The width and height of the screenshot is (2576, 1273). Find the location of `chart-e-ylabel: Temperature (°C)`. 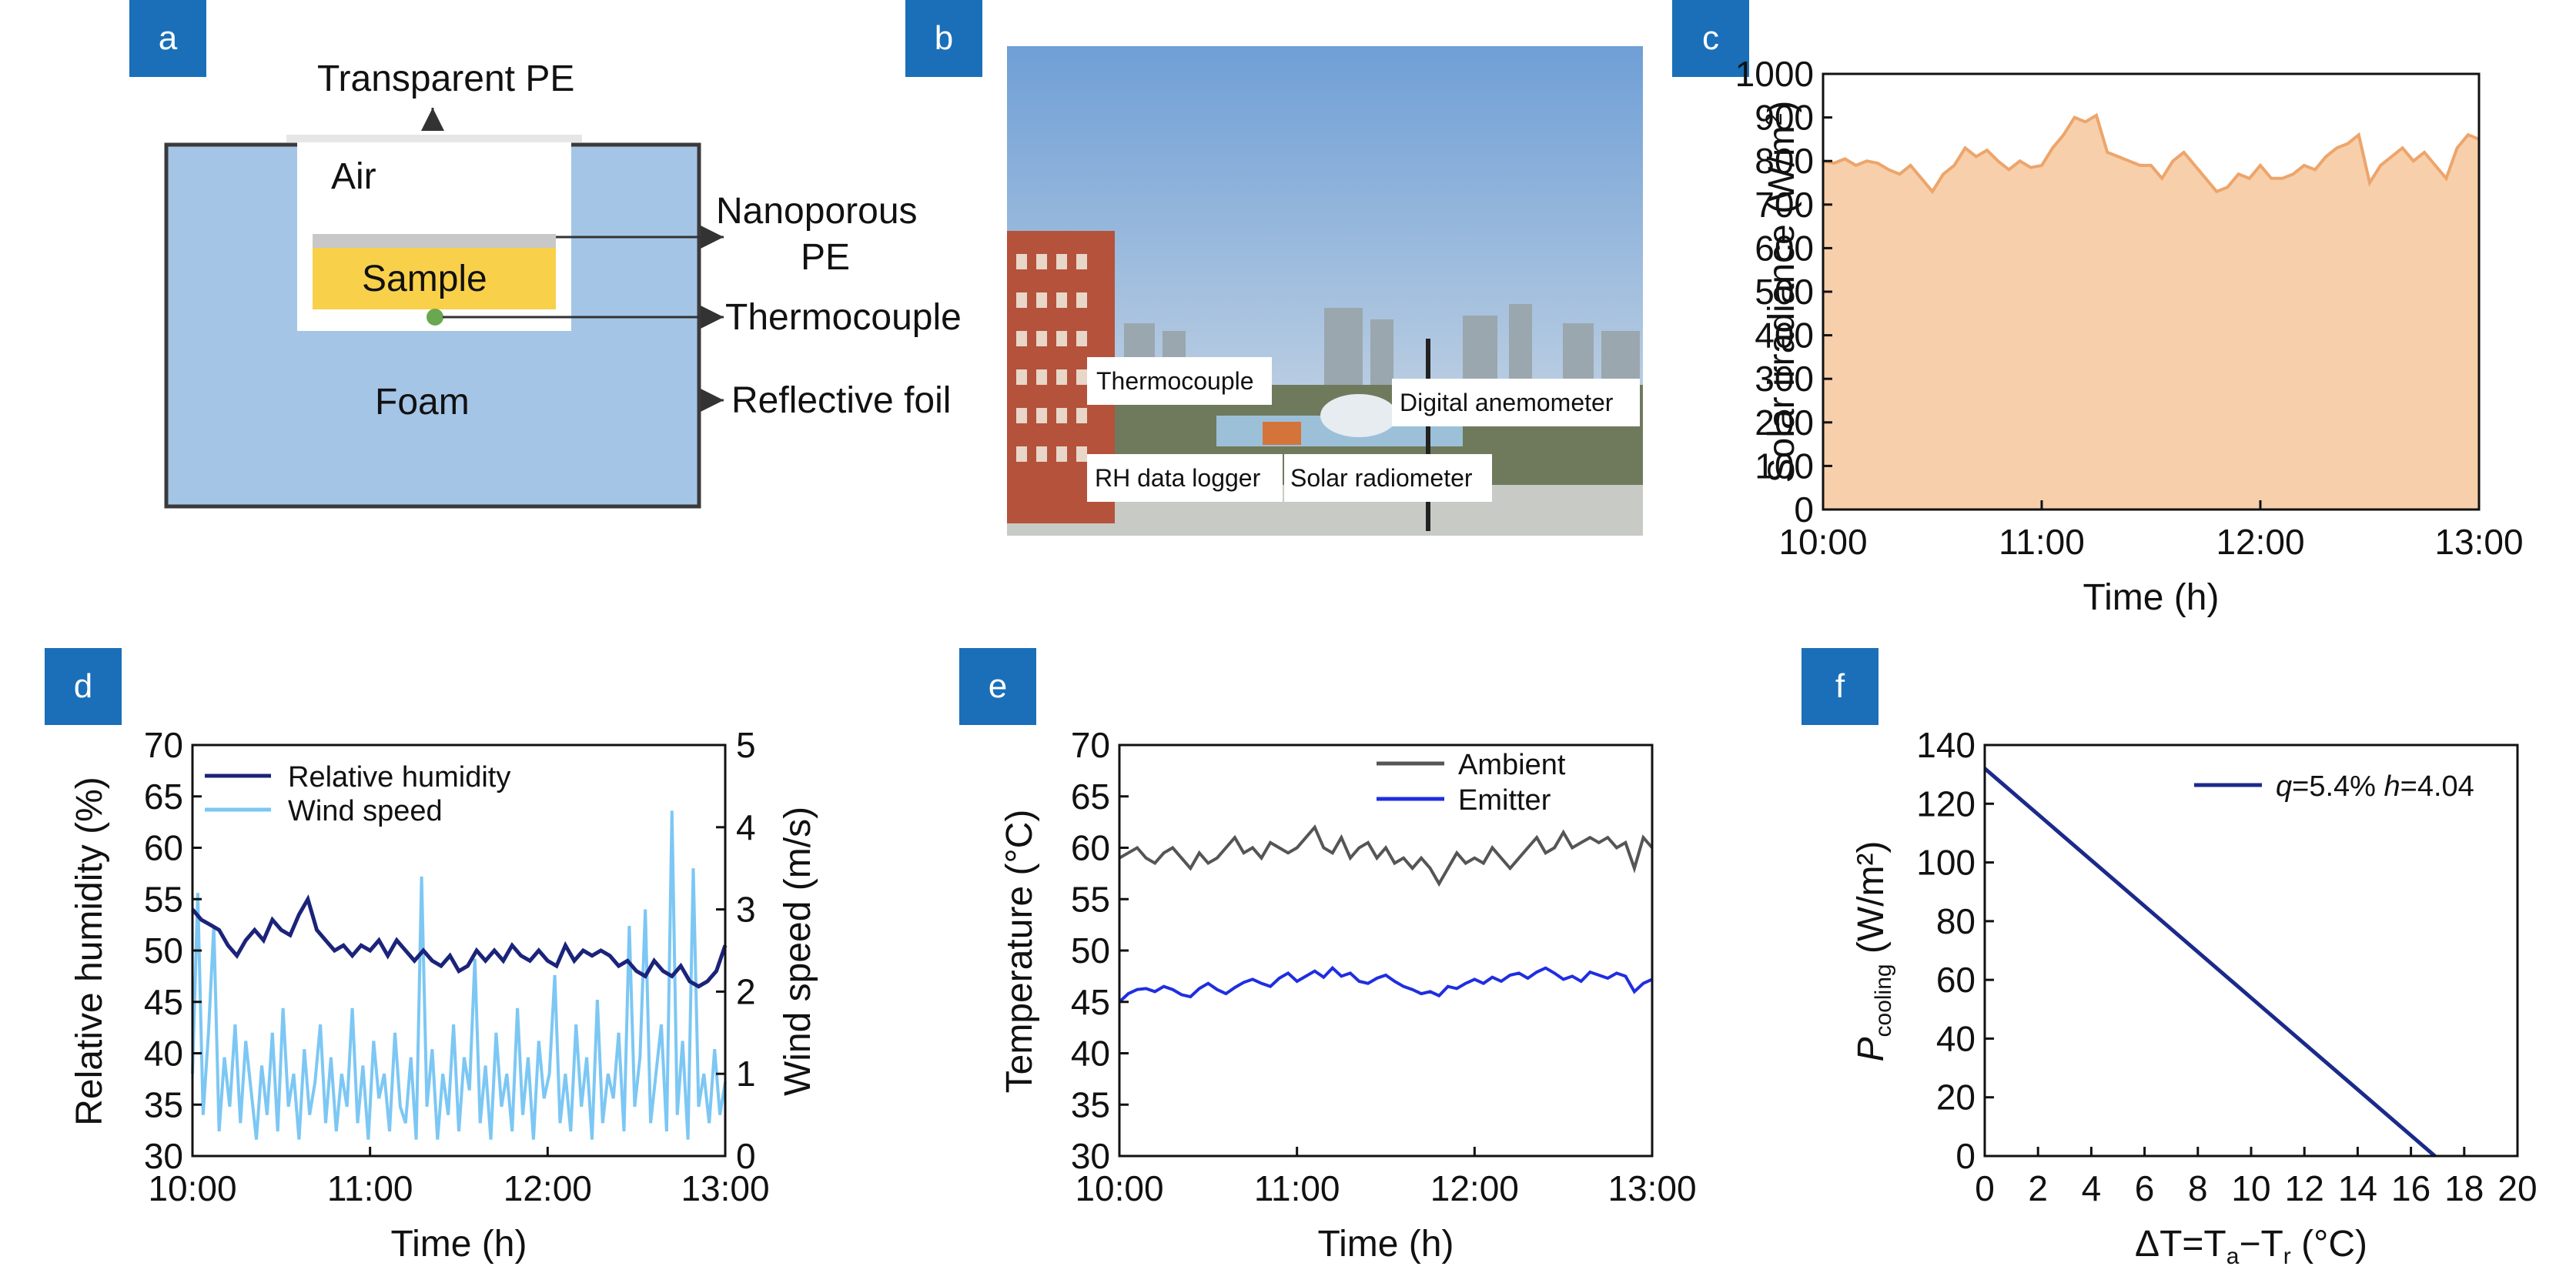

chart-e-ylabel: Temperature (°C) is located at coordinates (1019, 952).